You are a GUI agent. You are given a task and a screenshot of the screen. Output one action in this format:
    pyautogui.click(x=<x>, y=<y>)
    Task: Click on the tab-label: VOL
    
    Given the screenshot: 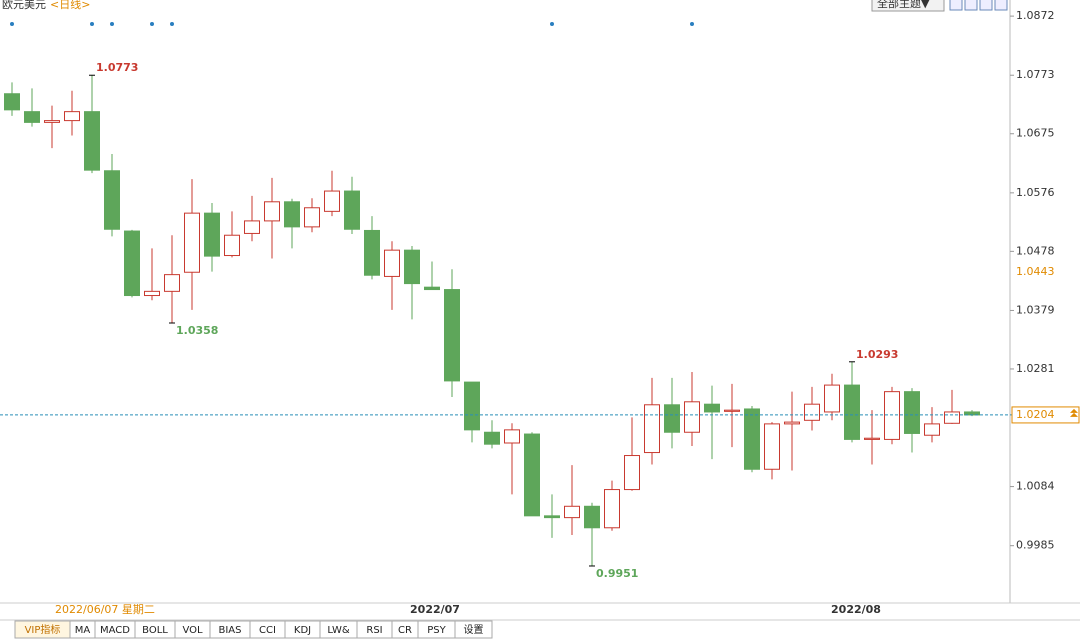 What is the action you would take?
    pyautogui.click(x=192, y=630)
    